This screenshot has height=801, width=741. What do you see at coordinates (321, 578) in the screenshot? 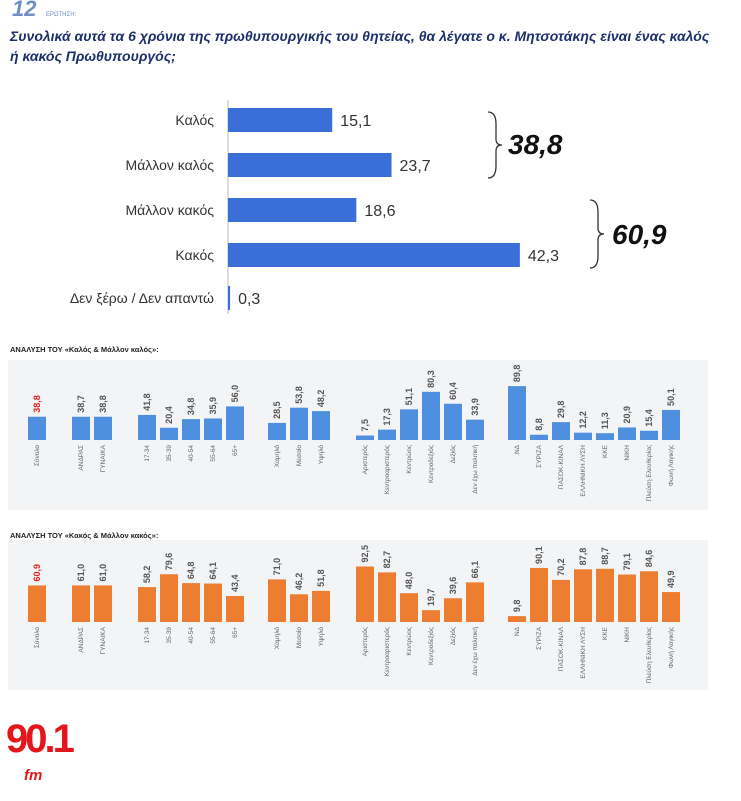
I see `value-label: 51,8` at bounding box center [321, 578].